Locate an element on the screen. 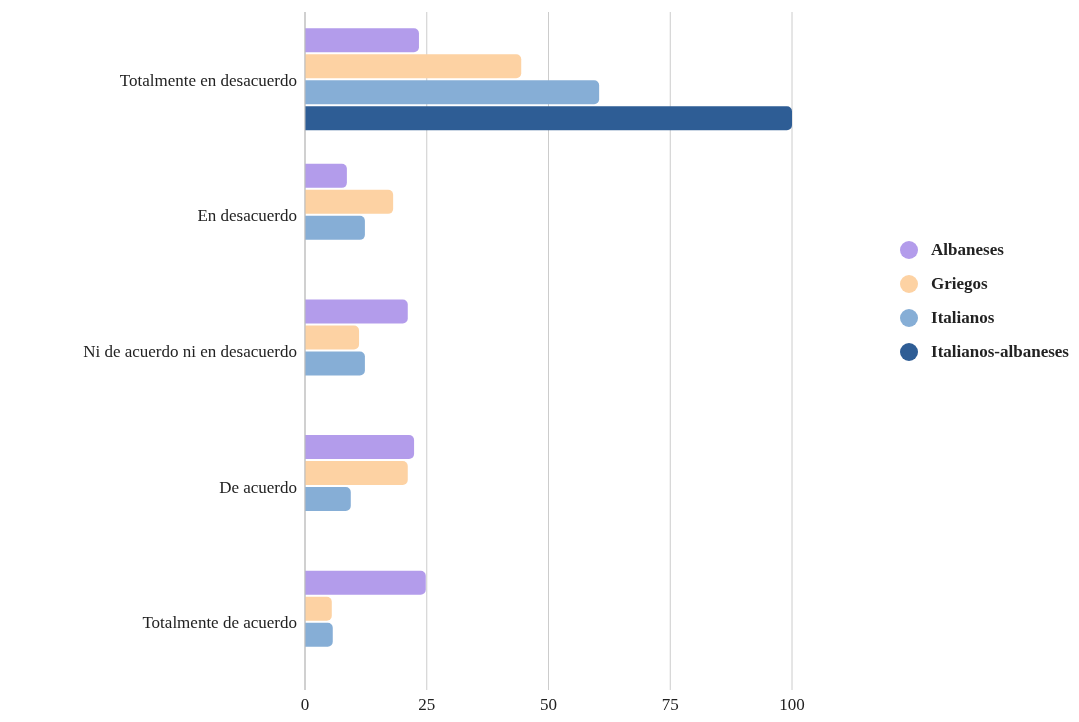  legend-label: Italianos is located at coordinates (963, 318).